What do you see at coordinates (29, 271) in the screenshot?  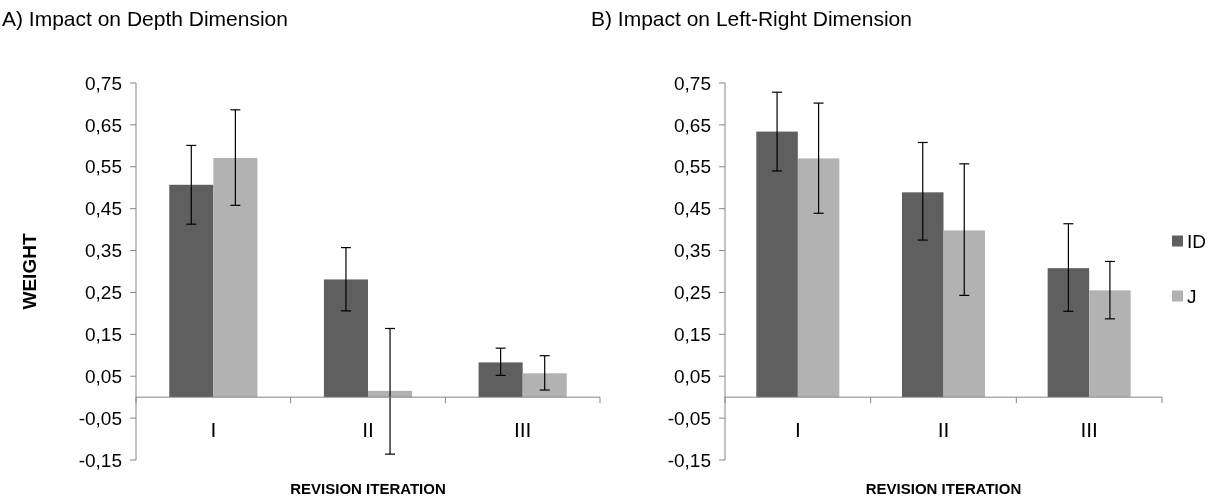 I see `y-axis-title: WEIGHT` at bounding box center [29, 271].